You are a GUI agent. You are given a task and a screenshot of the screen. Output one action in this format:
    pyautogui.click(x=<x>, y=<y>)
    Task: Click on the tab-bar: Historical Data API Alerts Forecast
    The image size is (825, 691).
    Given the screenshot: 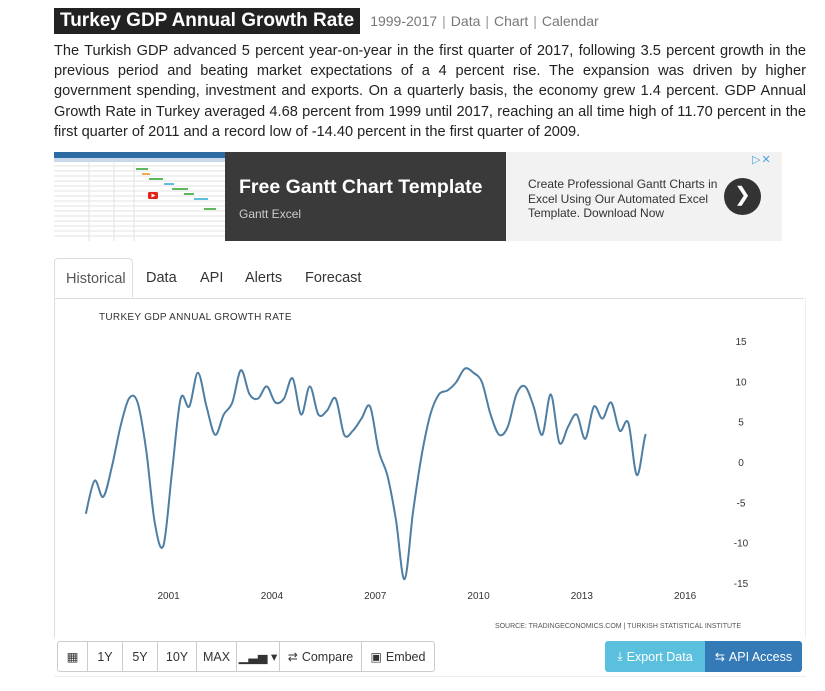 What is the action you would take?
    pyautogui.click(x=429, y=278)
    